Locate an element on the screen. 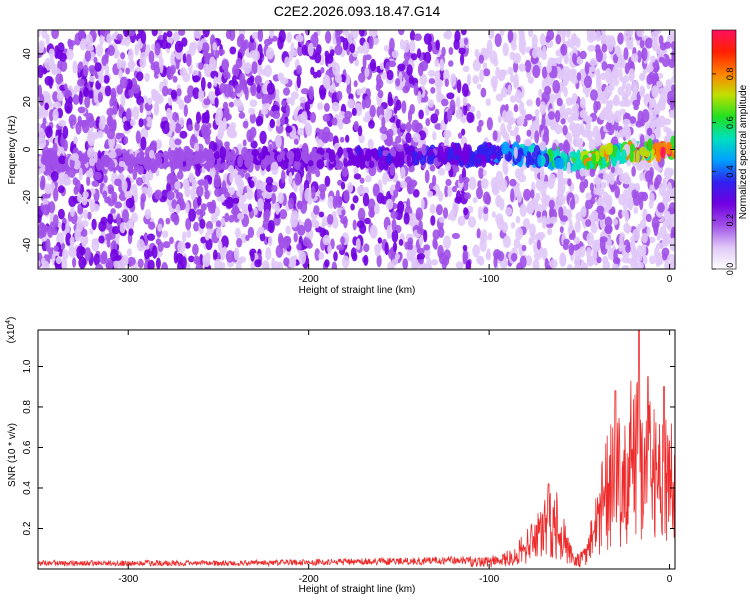 This screenshot has height=600, width=750. colorbar-scale is located at coordinates (724, 149).